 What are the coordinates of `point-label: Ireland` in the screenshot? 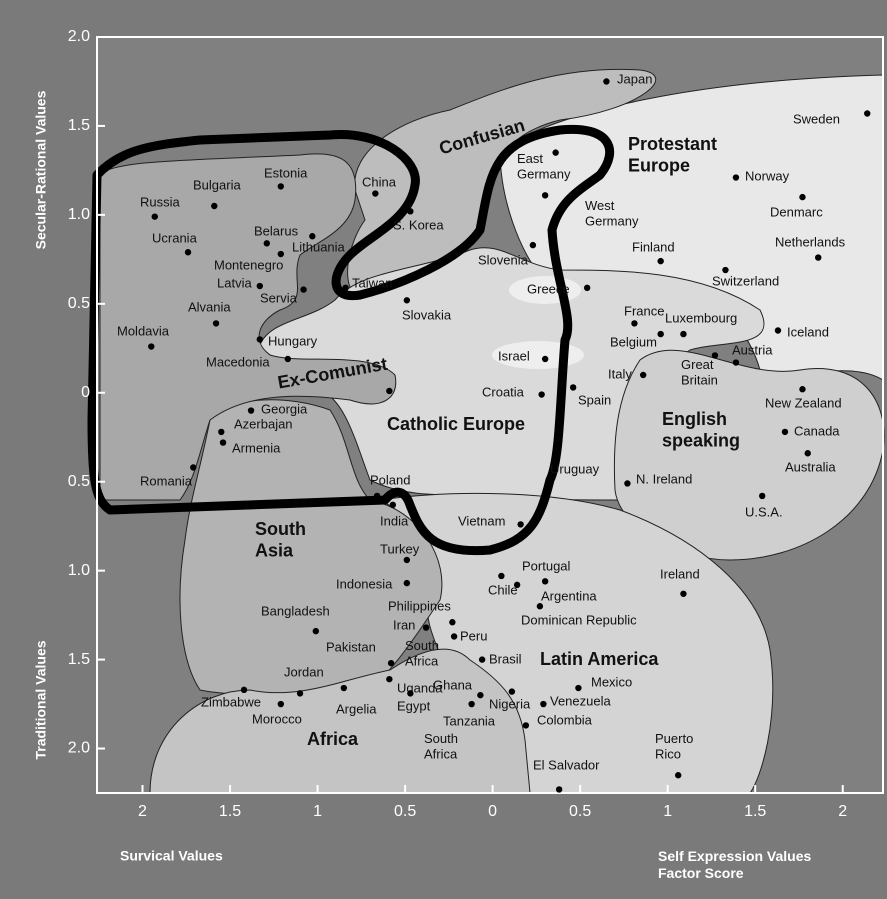 It's located at (680, 573).